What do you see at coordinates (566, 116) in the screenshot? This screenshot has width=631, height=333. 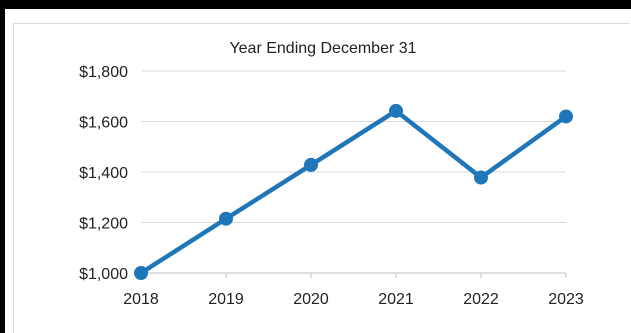 I see `data-point-2023` at bounding box center [566, 116].